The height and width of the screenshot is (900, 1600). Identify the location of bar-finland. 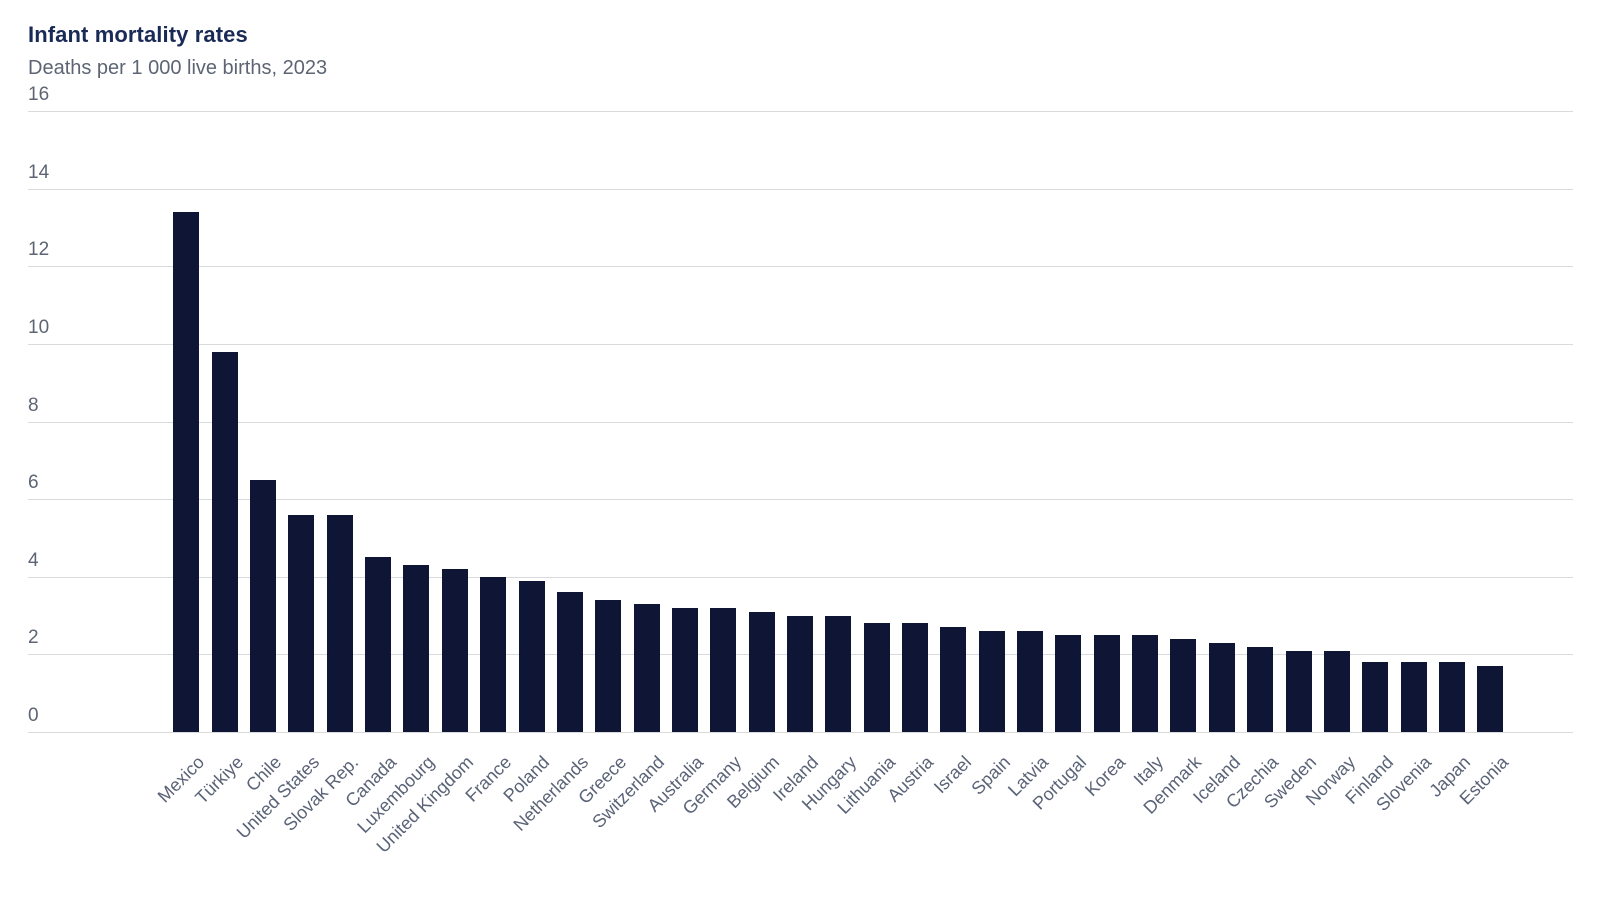
(1375, 697).